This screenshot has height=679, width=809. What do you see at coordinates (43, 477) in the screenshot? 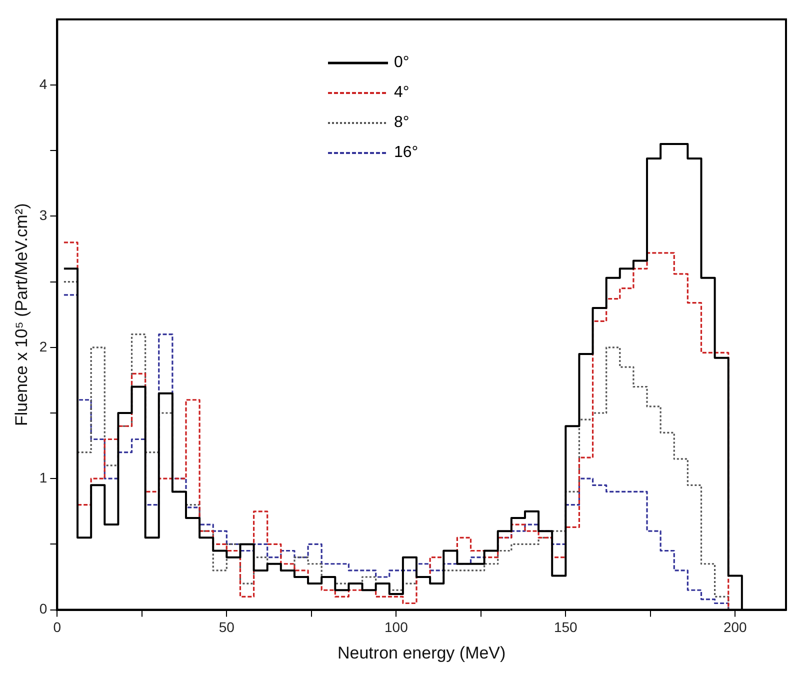
I see `y-tick-label: 1` at bounding box center [43, 477].